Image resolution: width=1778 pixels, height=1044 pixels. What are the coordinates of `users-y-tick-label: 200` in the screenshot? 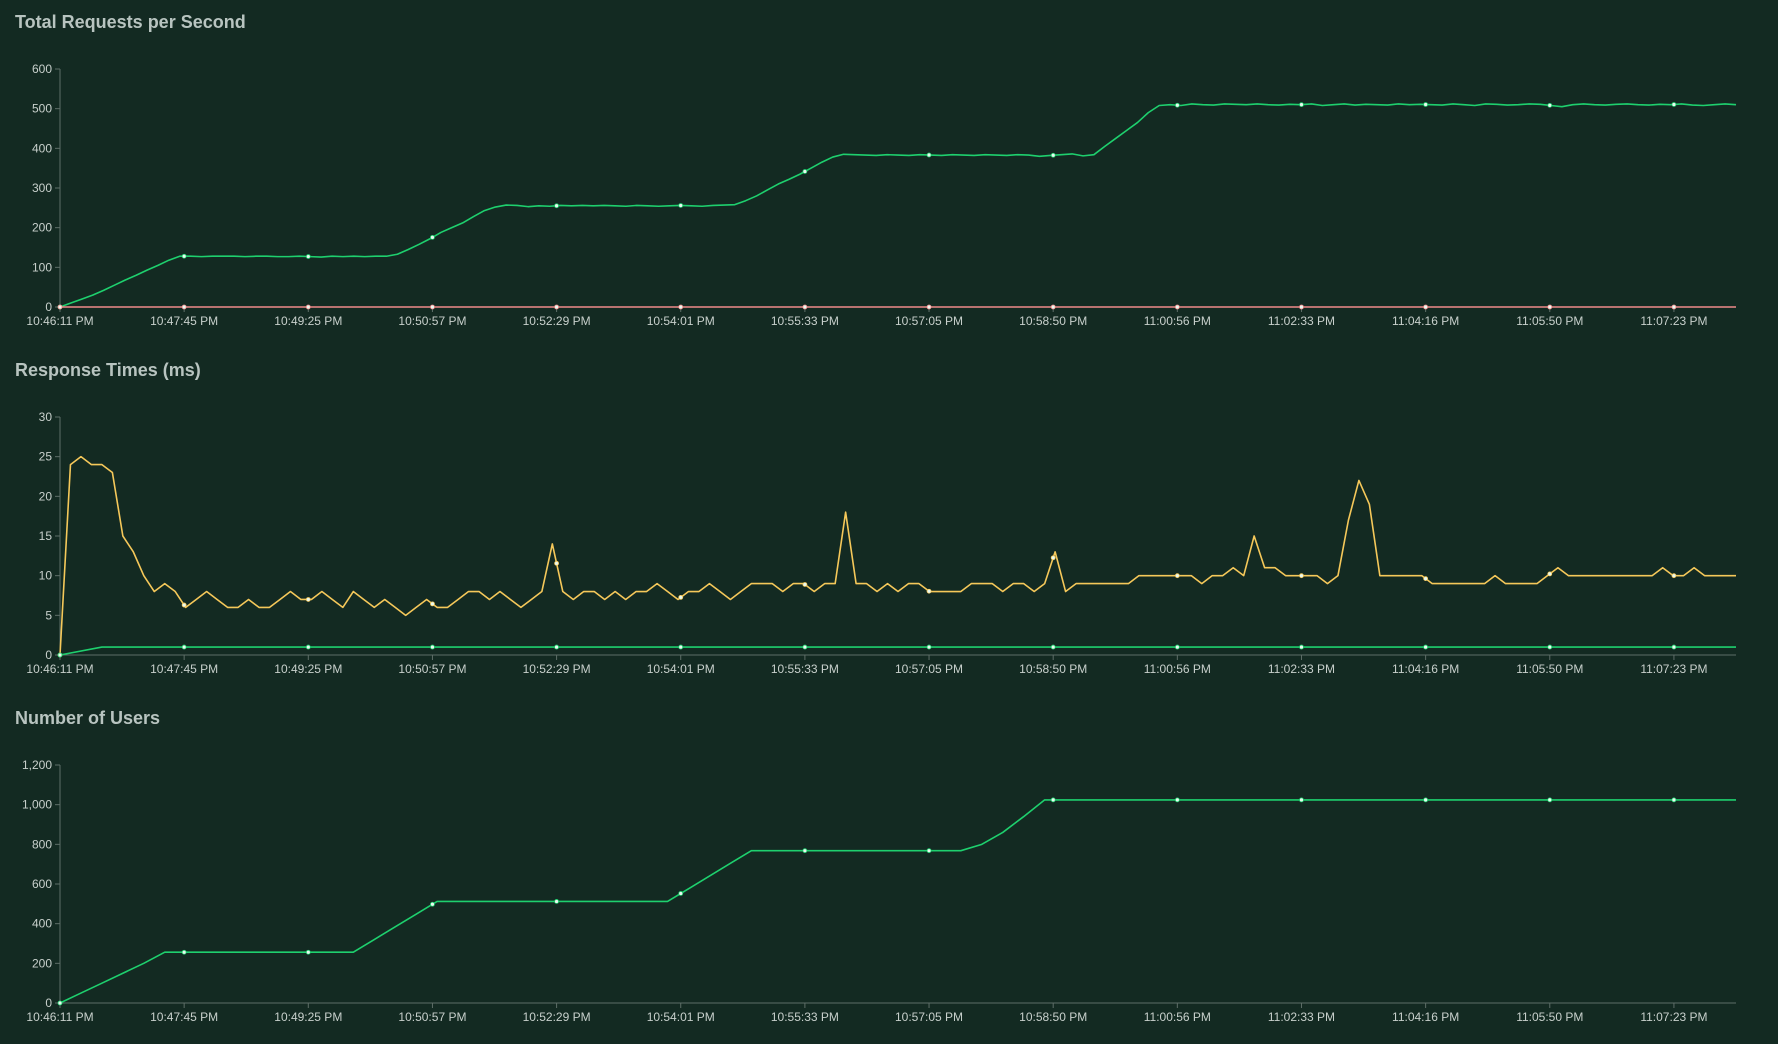 It's located at (42, 963).